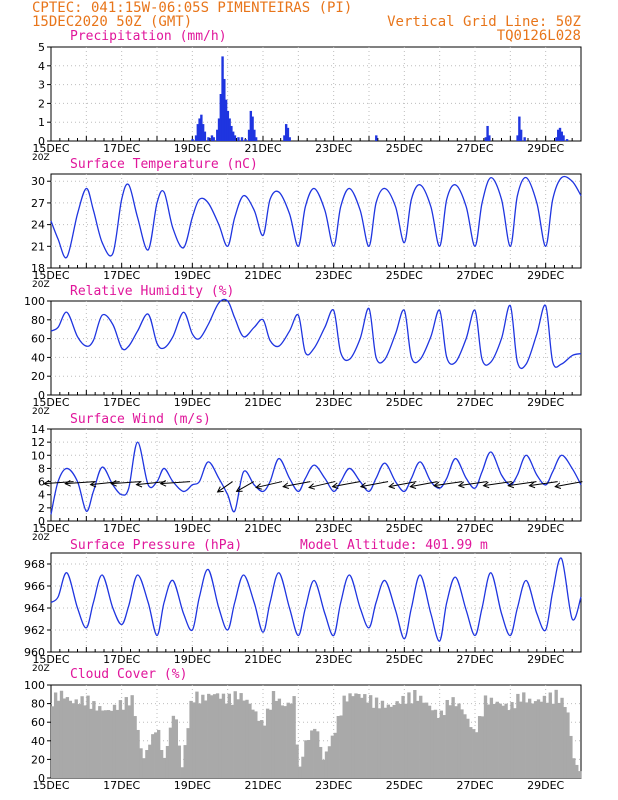  Describe the element at coordinates (41, 468) in the screenshot. I see `y-tick-label: 8` at that location.